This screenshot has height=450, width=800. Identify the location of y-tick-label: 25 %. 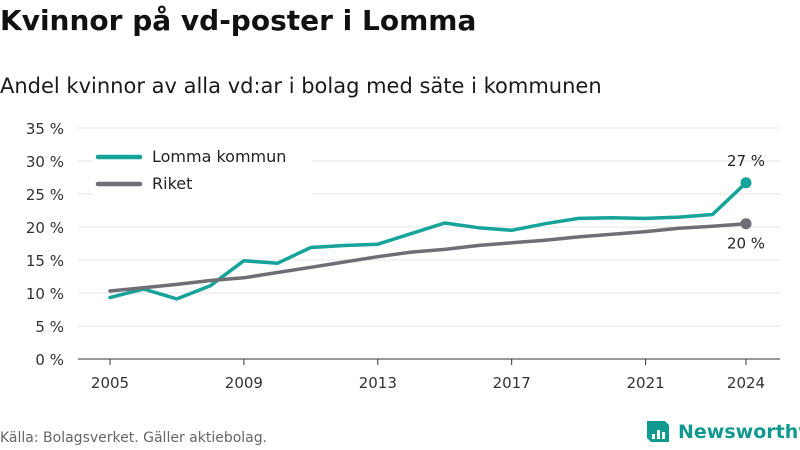
(45, 195).